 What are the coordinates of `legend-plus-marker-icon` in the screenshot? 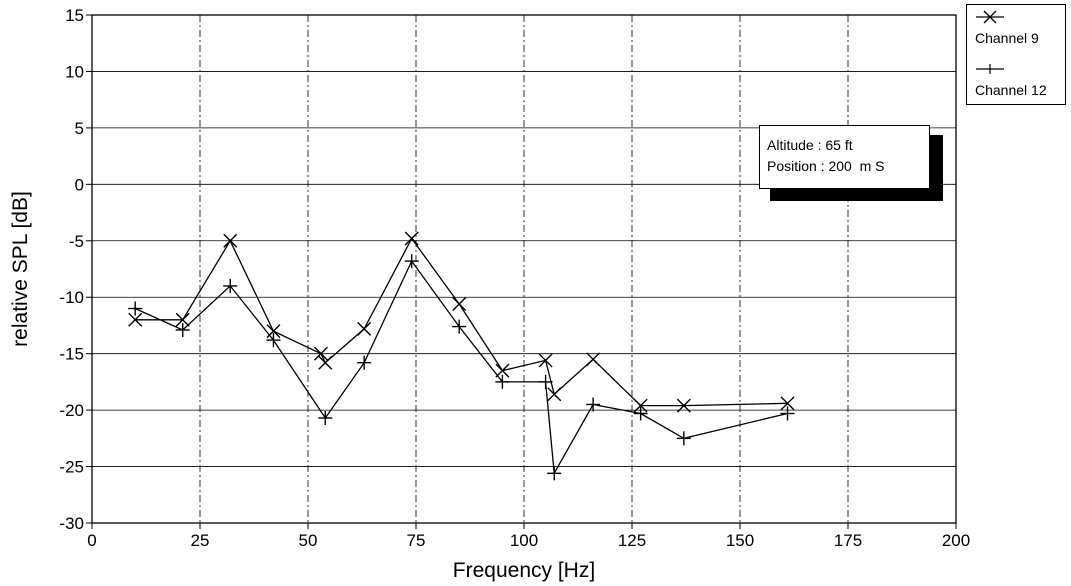 It's located at (990, 69).